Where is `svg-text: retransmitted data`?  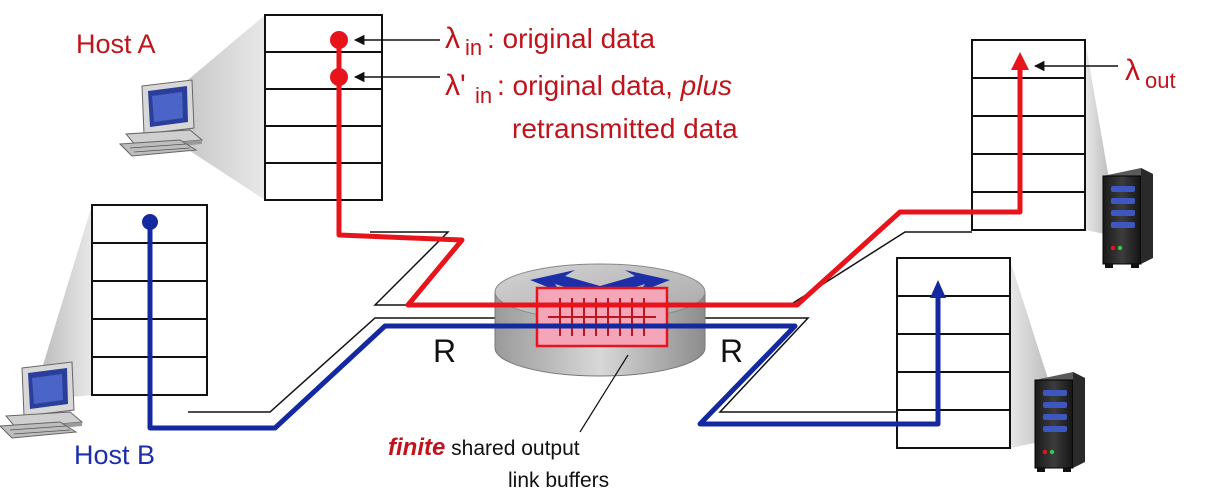 svg-text: retransmitted data is located at coordinates (625, 128).